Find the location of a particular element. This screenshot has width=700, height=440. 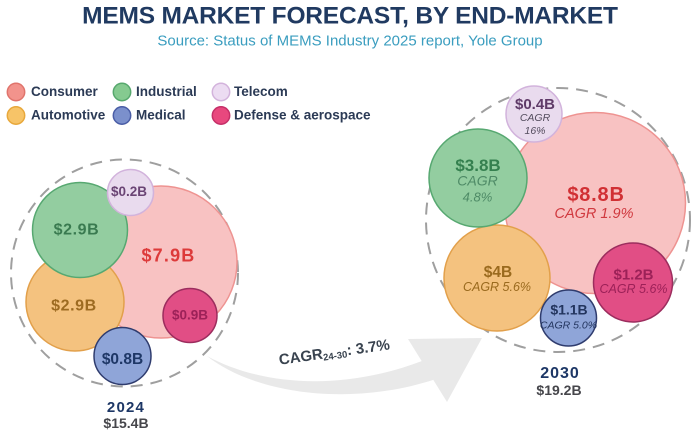

svg-text: 4.8% is located at coordinates (478, 197).